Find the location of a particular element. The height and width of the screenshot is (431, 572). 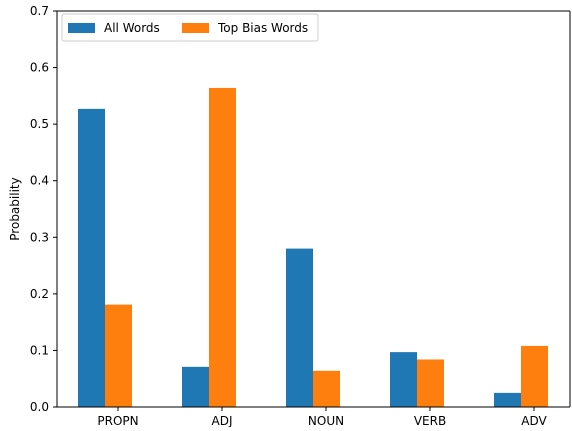

x-tick-label: PROPN is located at coordinates (117, 420).